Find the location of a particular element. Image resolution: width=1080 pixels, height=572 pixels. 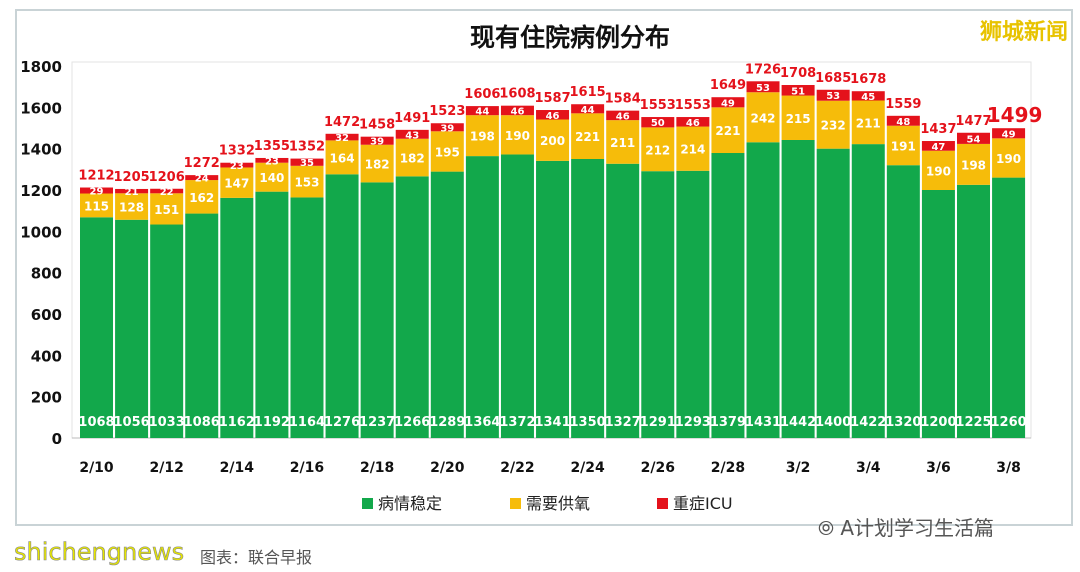

data-label-stable: 1291 is located at coordinates (658, 422).